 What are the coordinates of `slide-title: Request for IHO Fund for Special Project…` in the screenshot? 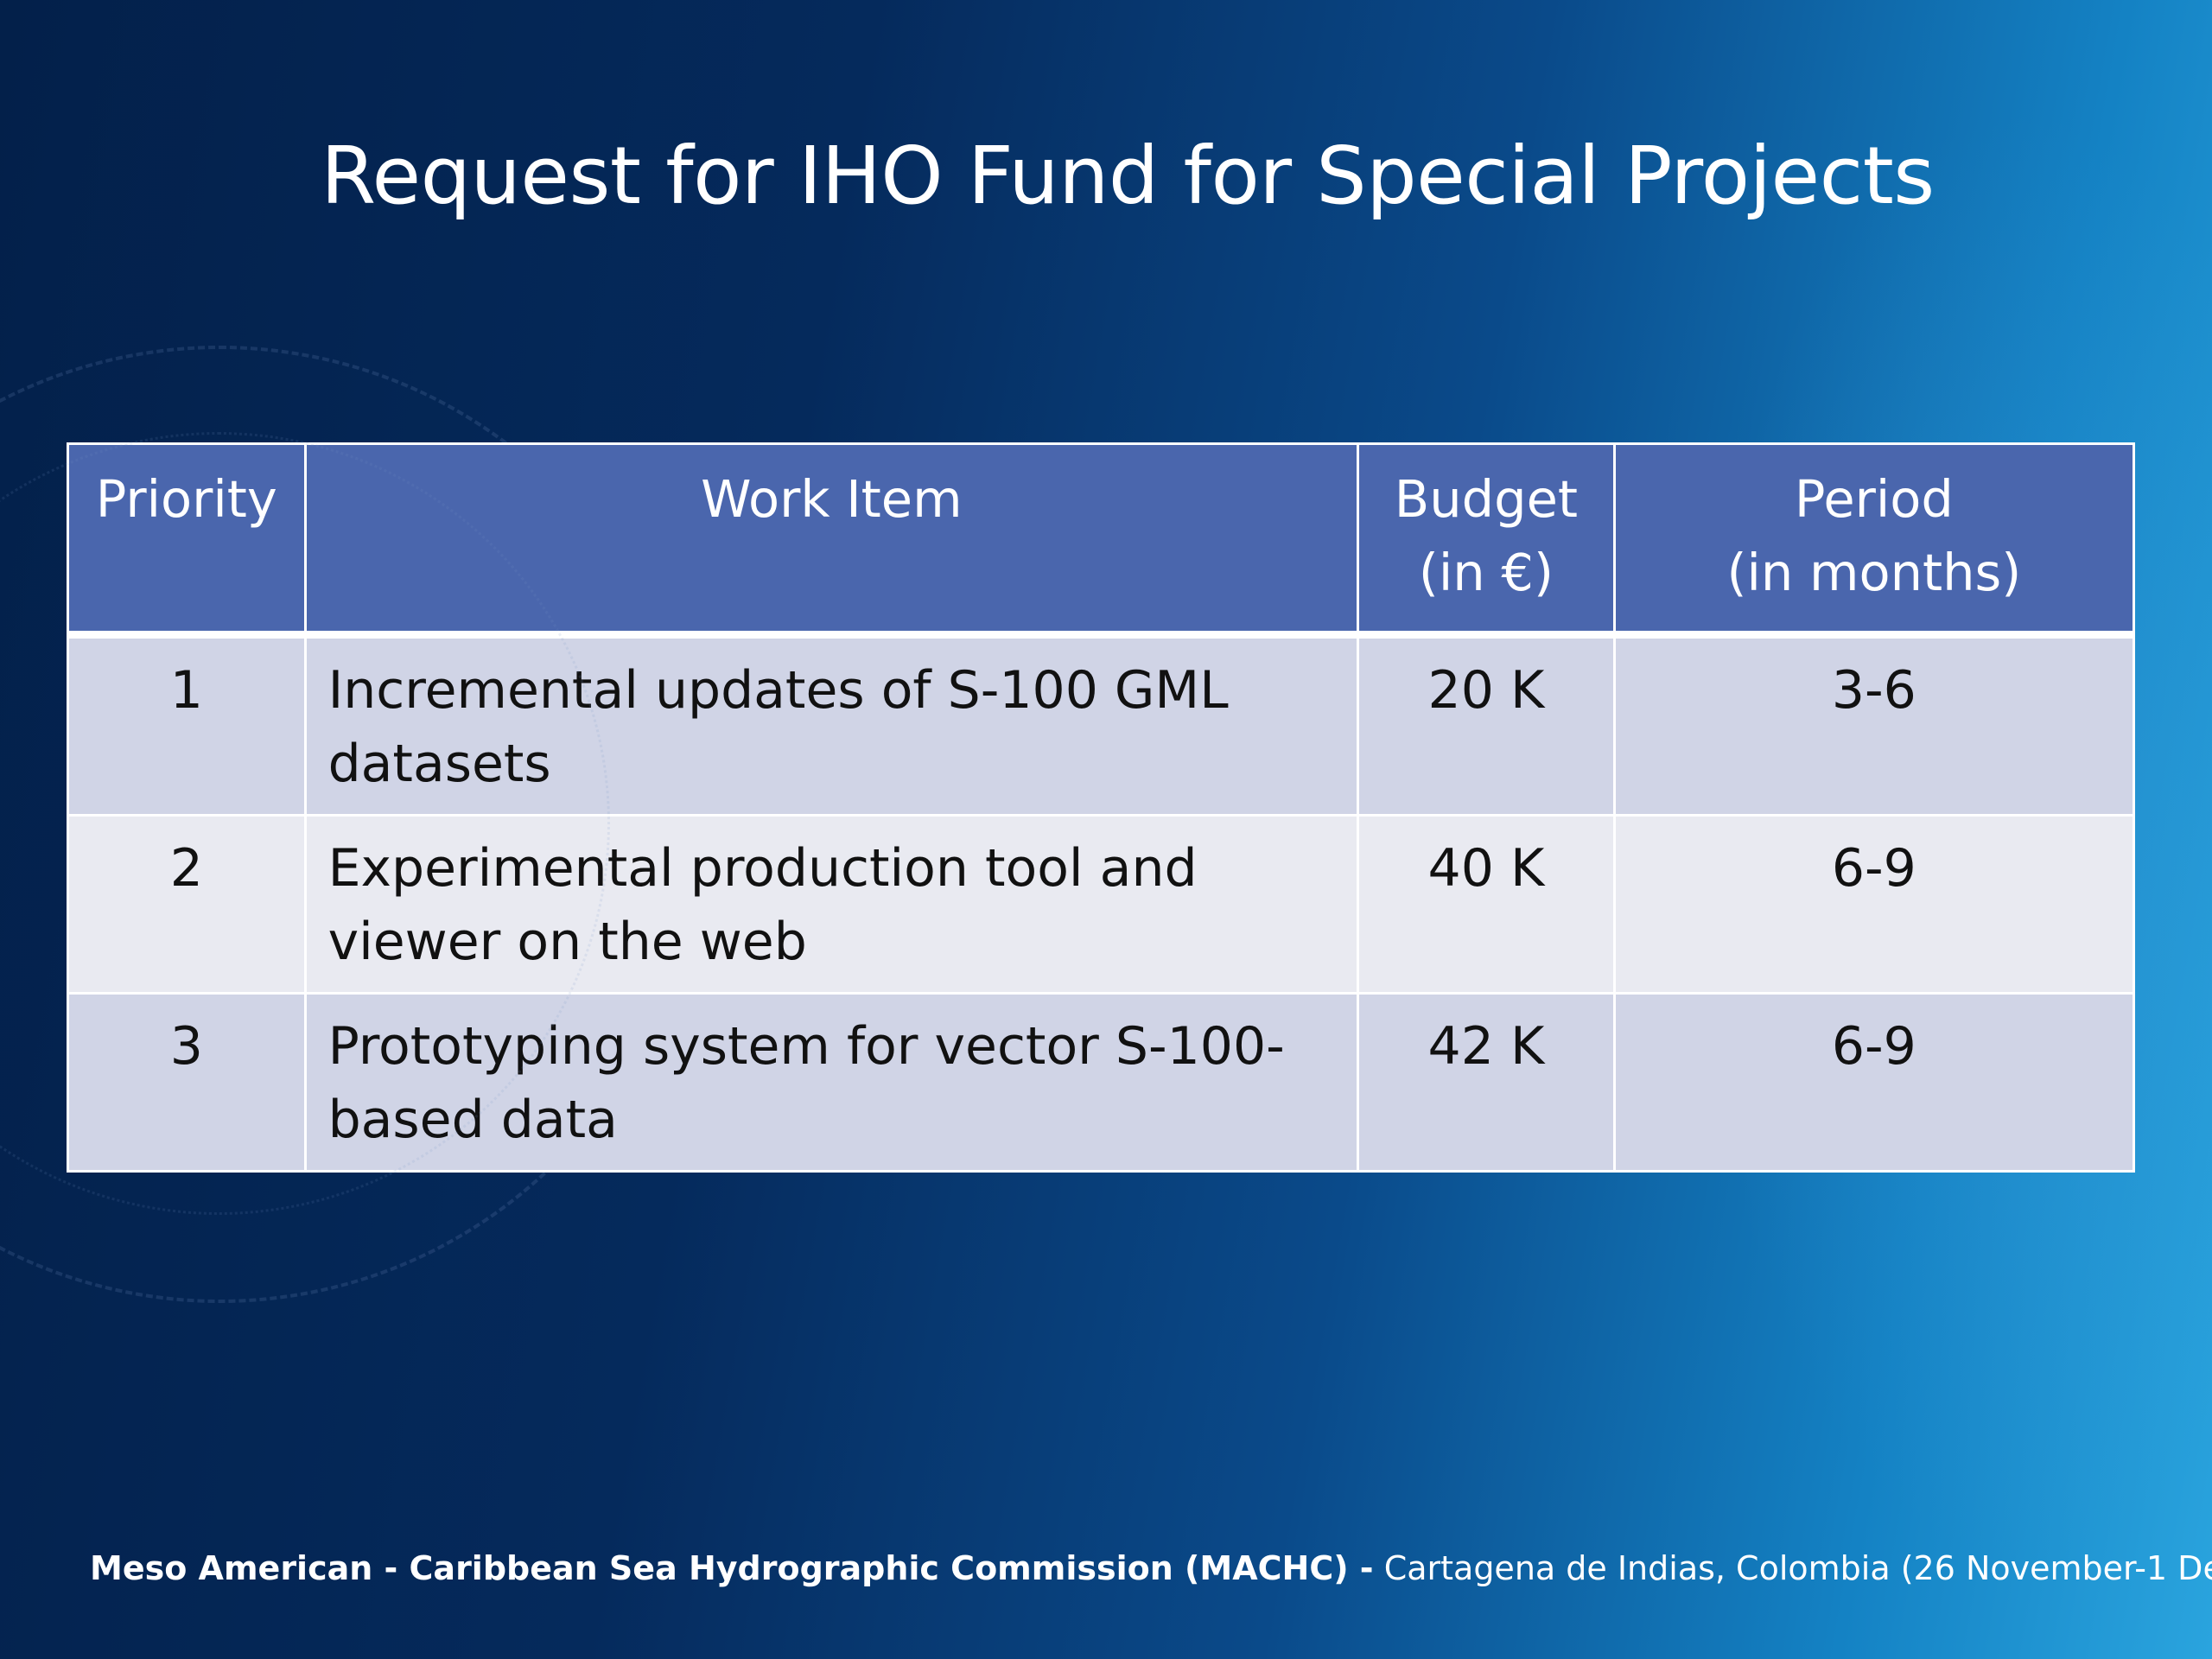 It's located at (1128, 176).